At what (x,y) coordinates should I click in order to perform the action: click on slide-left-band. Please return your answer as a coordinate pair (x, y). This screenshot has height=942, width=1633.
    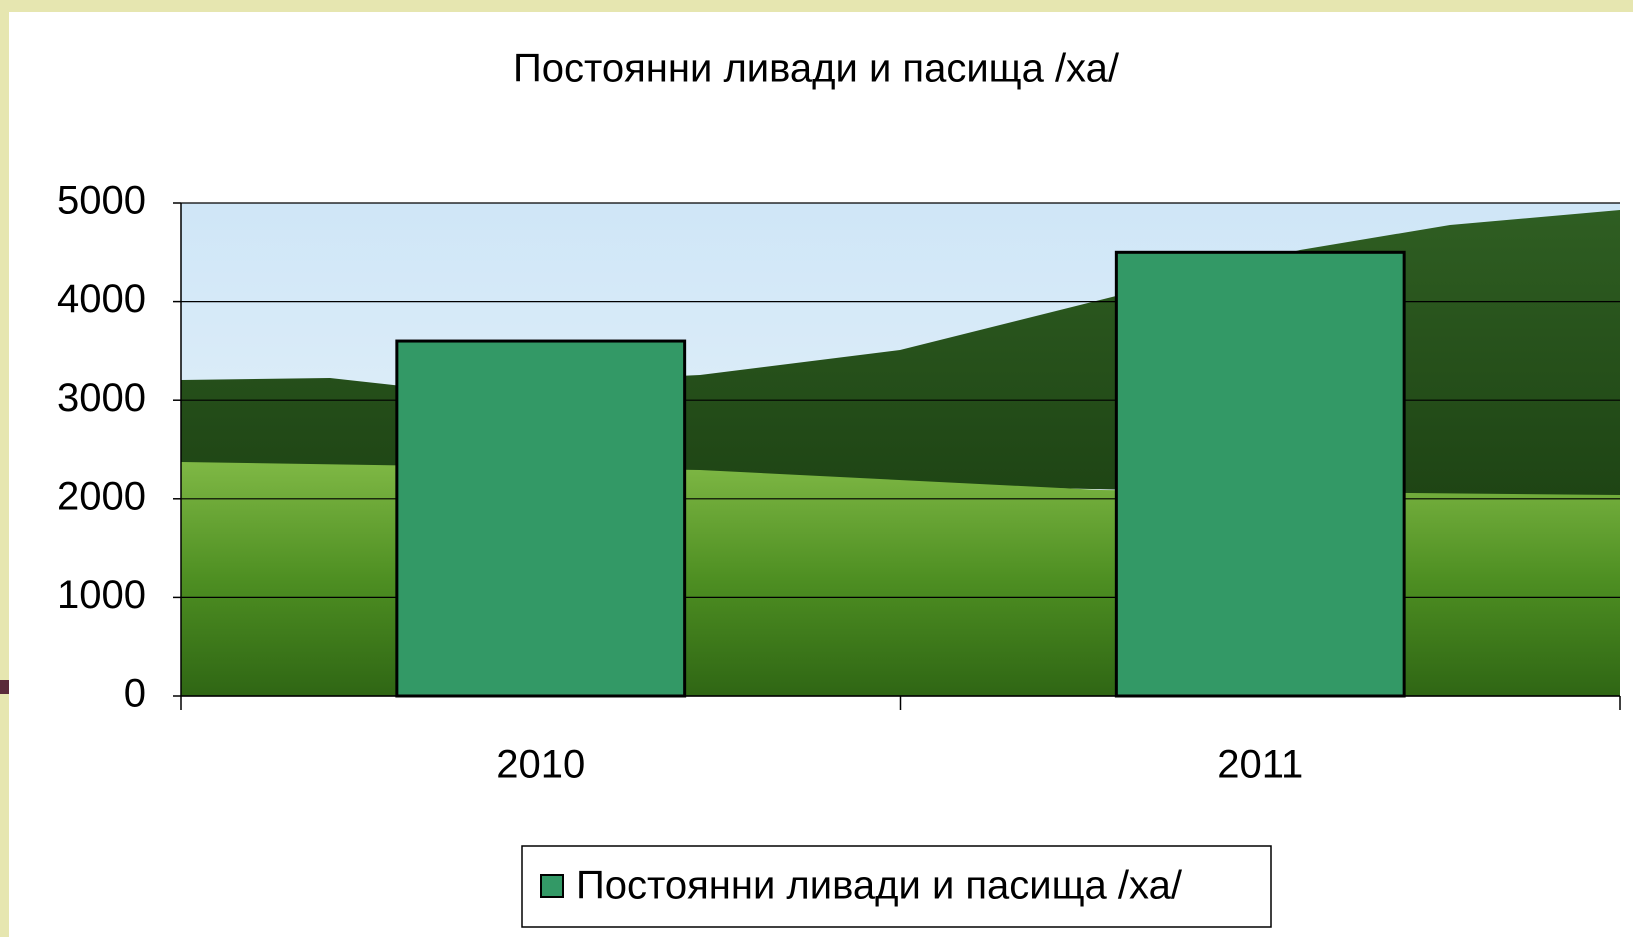
    Looking at the image, I should click on (4, 468).